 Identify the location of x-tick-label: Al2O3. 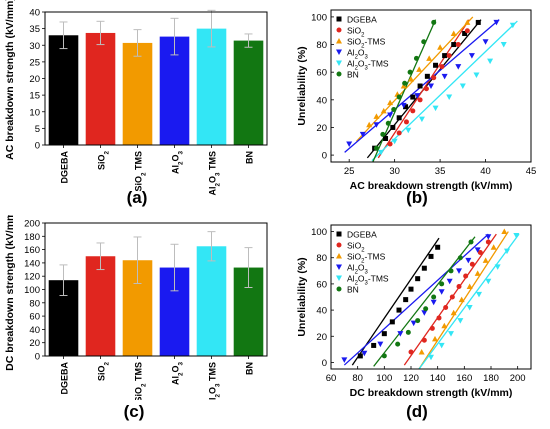
(178, 163).